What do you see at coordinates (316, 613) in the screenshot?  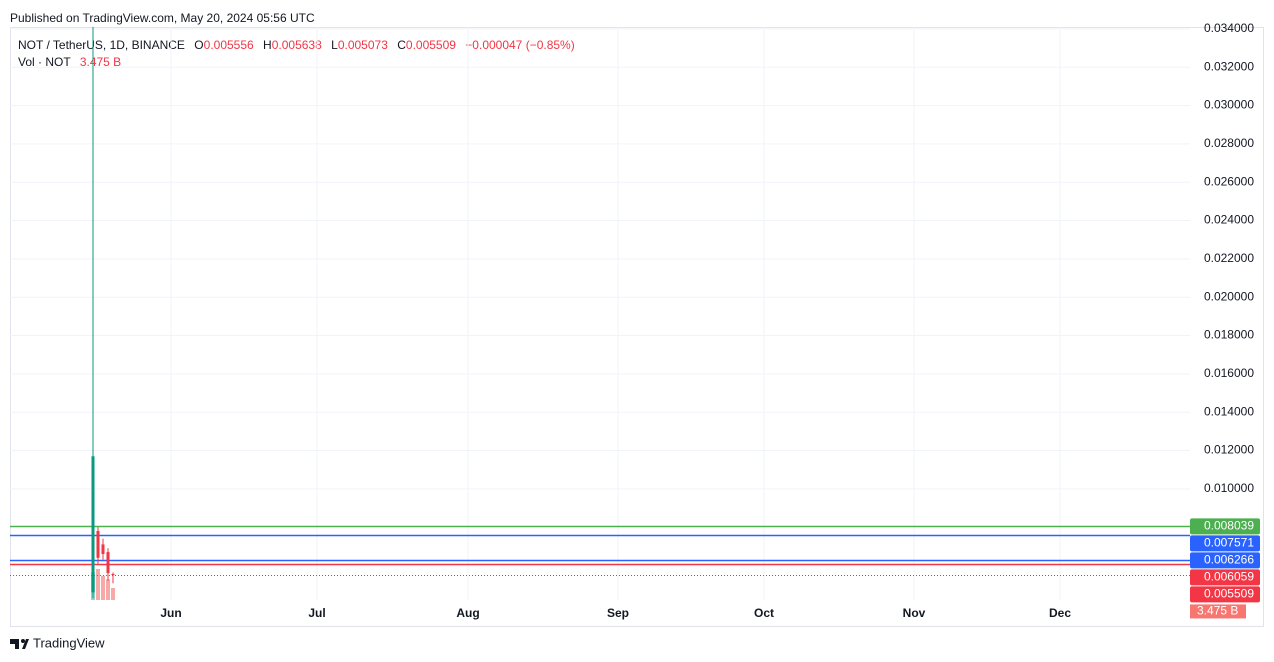 I see `x-tick-label: Jul` at bounding box center [316, 613].